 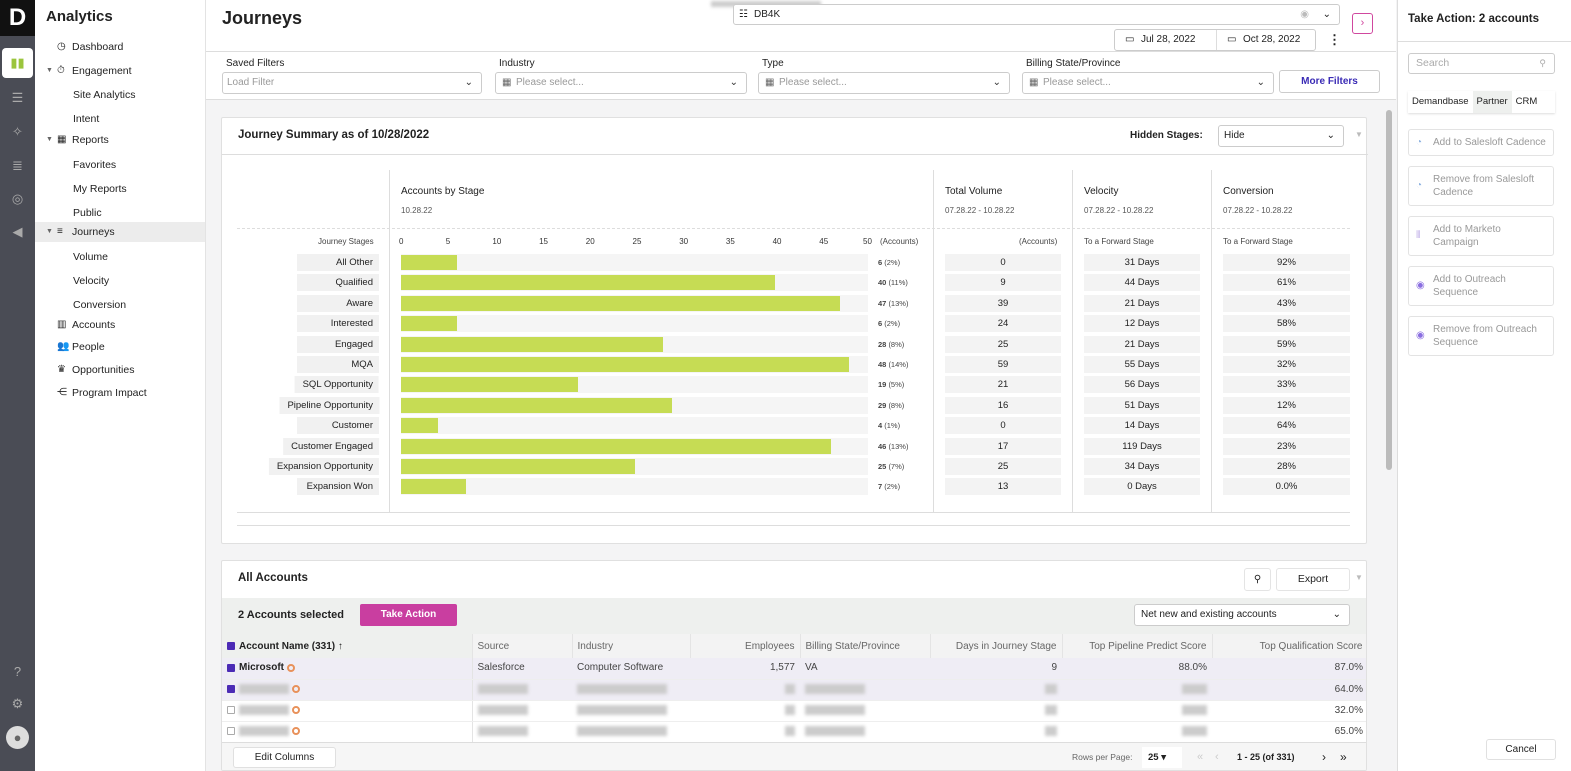 I want to click on database-icon: ≣, so click(x=17, y=165).